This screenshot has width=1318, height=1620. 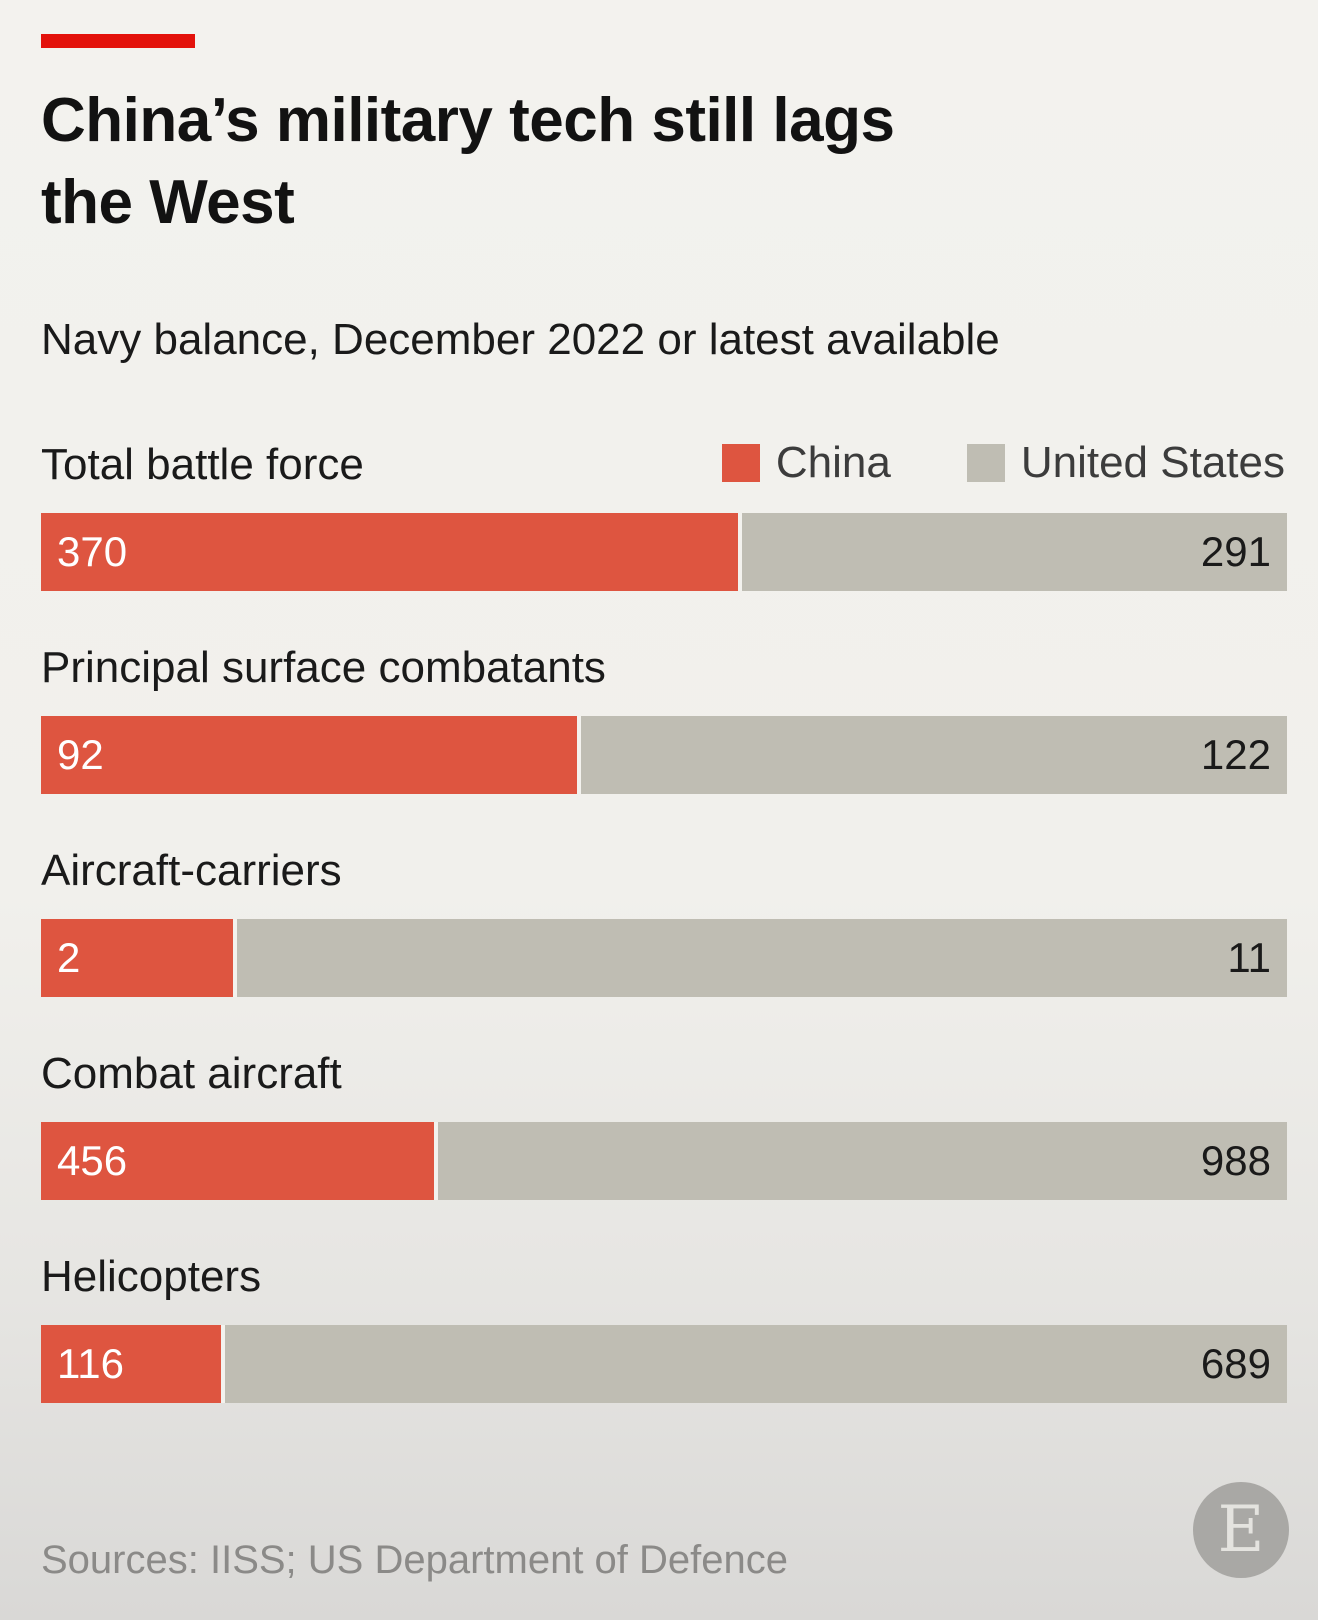 What do you see at coordinates (833, 462) in the screenshot?
I see `legend-label-china: China` at bounding box center [833, 462].